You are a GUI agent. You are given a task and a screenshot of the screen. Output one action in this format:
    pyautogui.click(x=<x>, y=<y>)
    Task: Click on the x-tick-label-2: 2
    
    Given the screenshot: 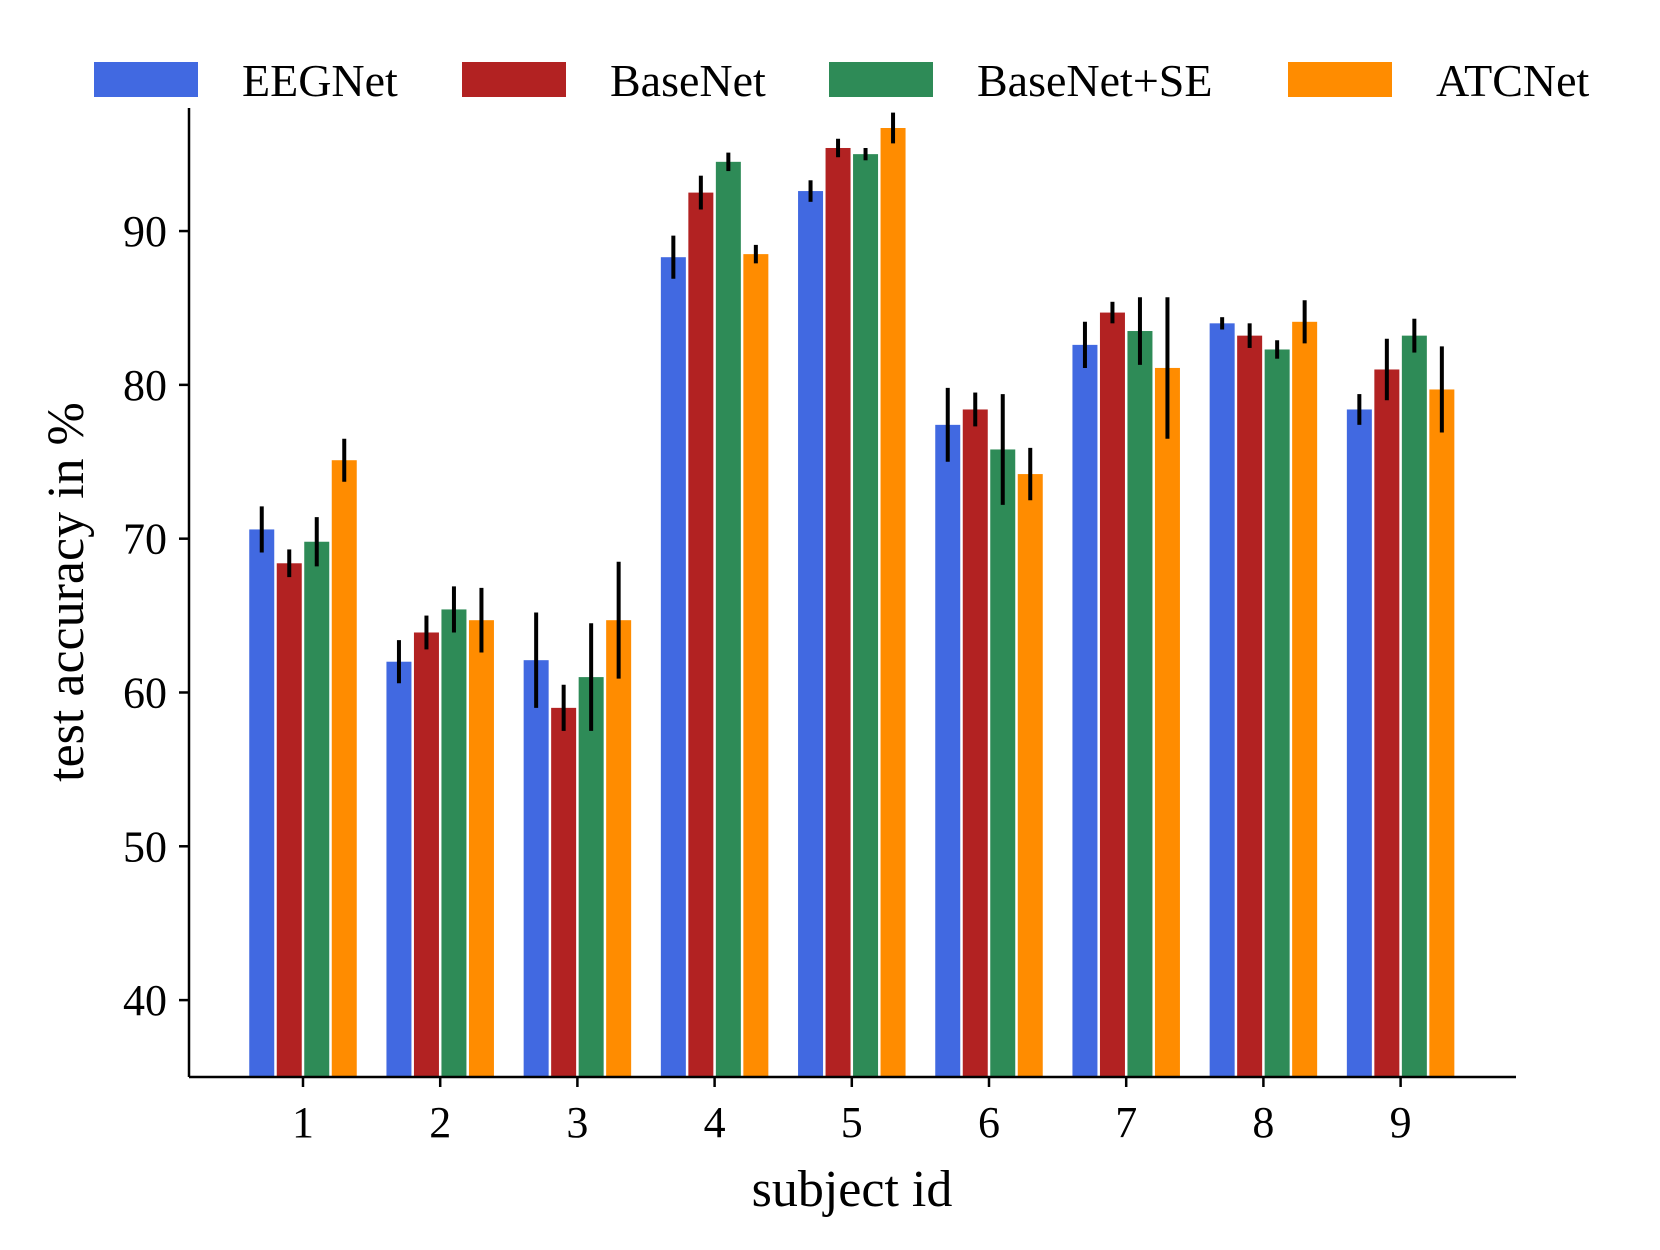 What is the action you would take?
    pyautogui.click(x=440, y=1122)
    